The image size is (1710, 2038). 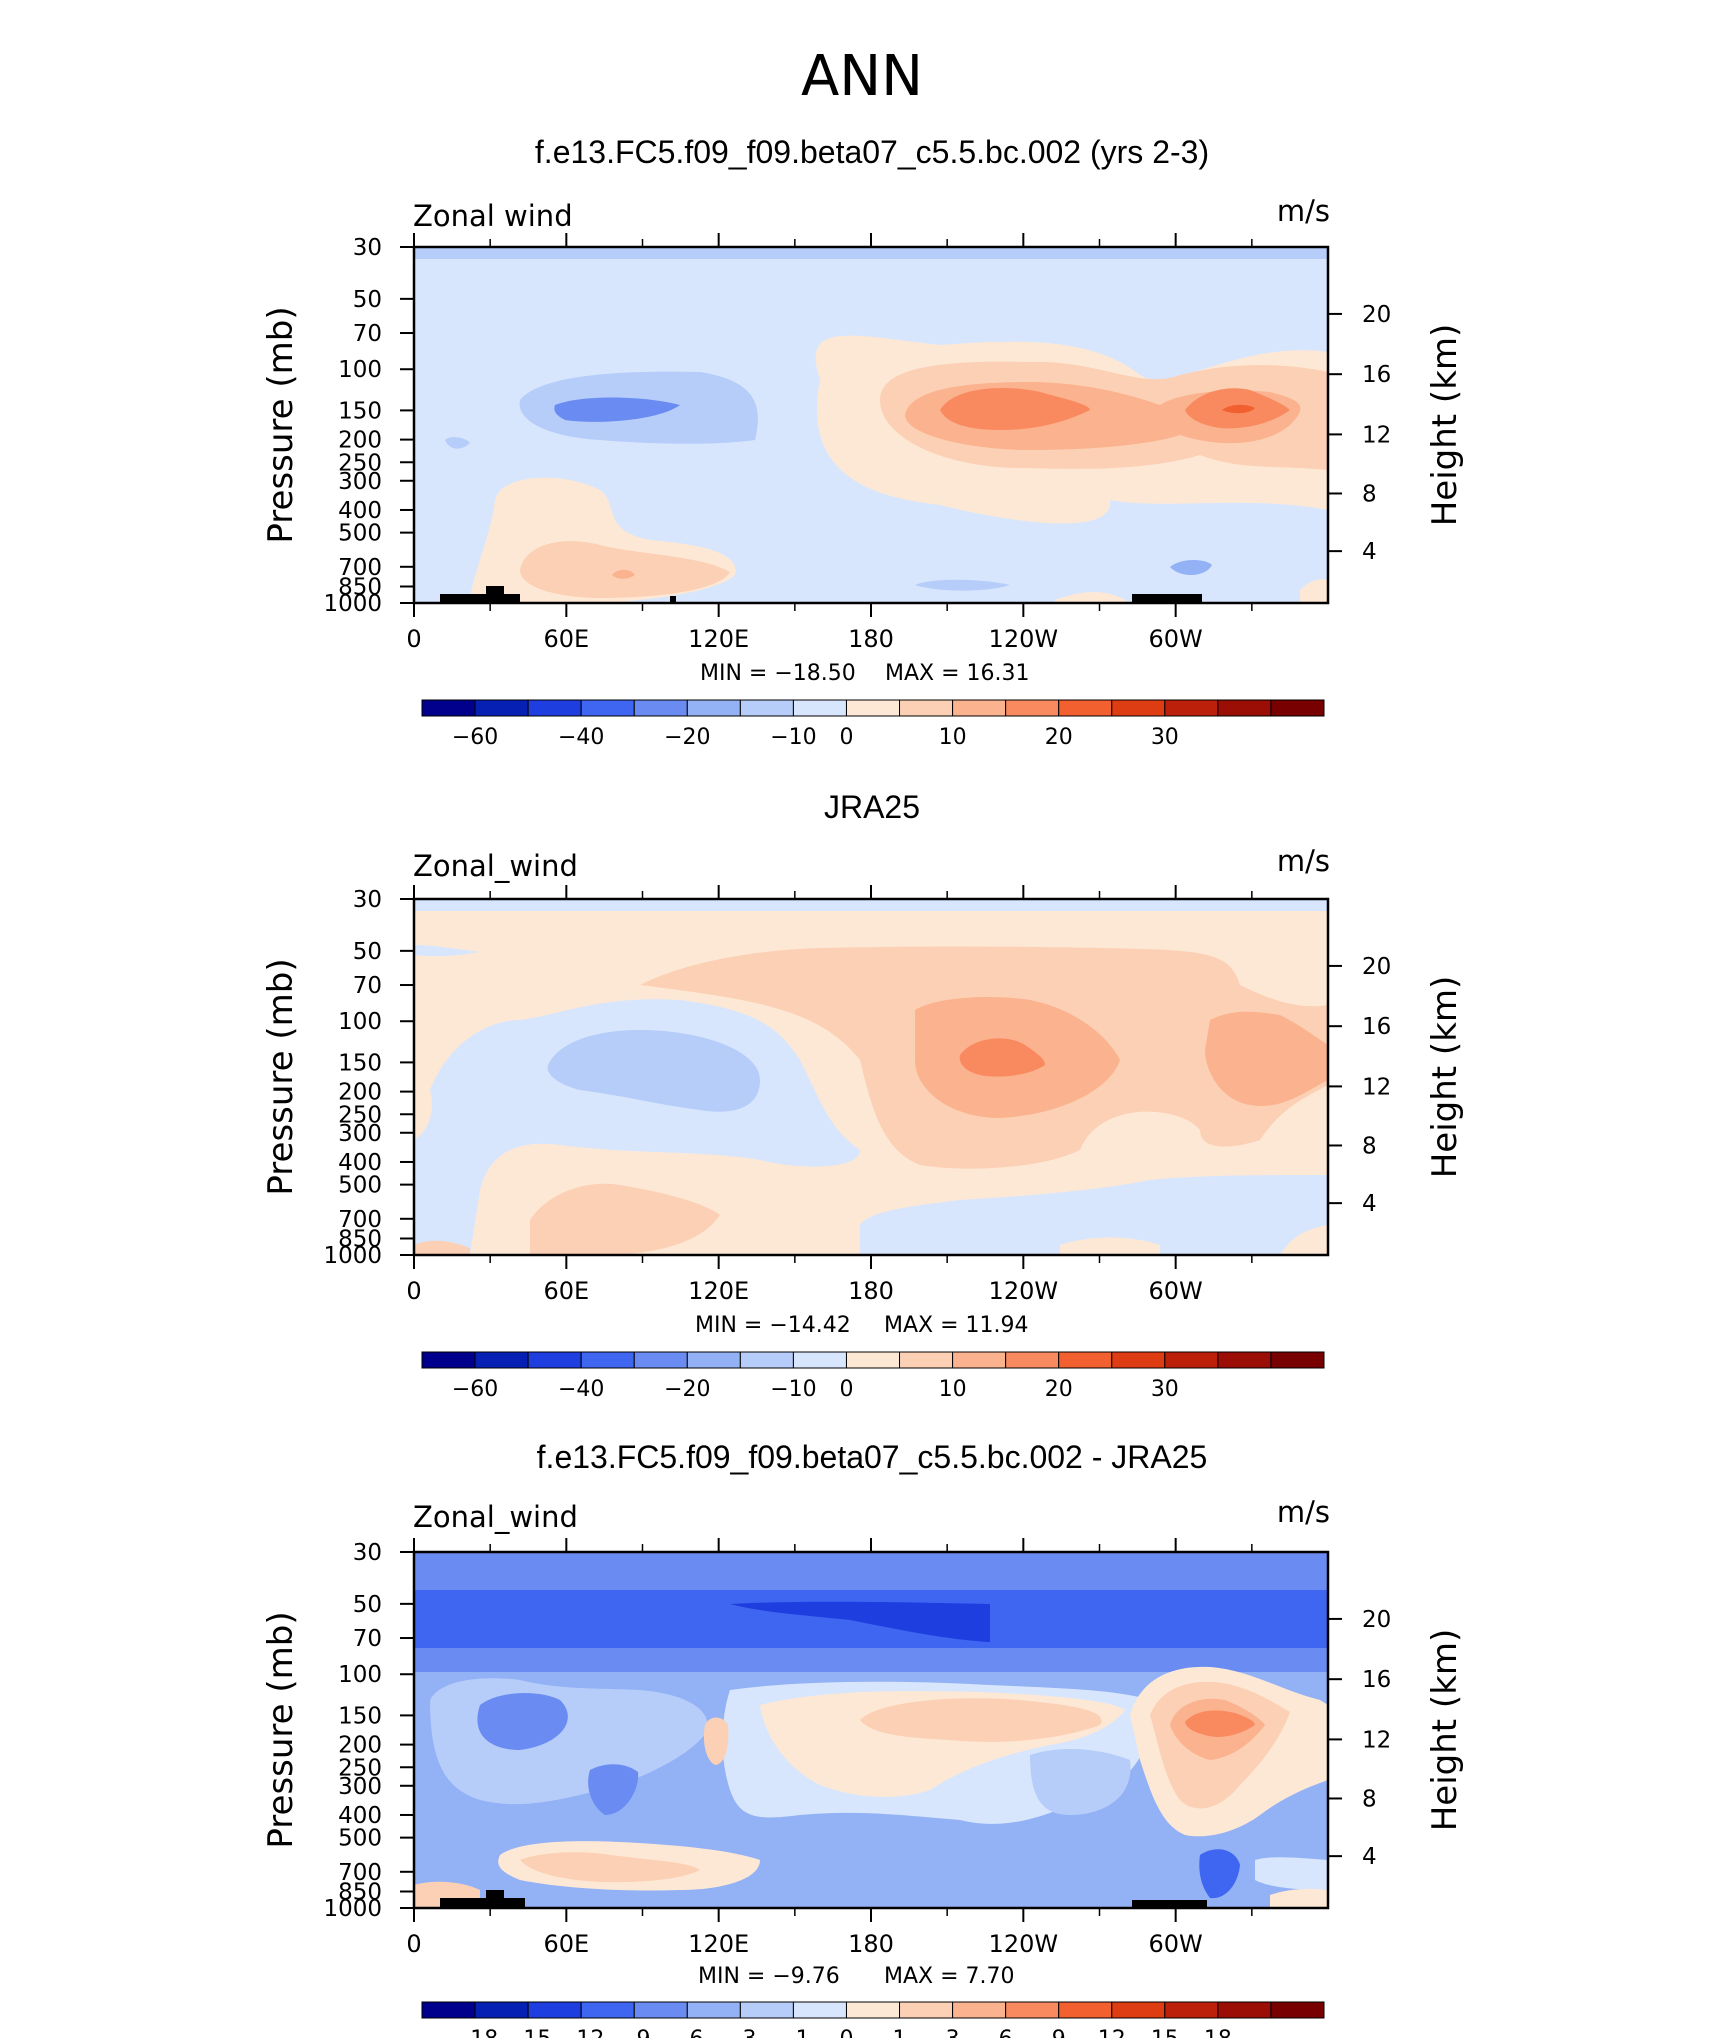 What do you see at coordinates (360, 1768) in the screenshot?
I see `y-tick-label: 250` at bounding box center [360, 1768].